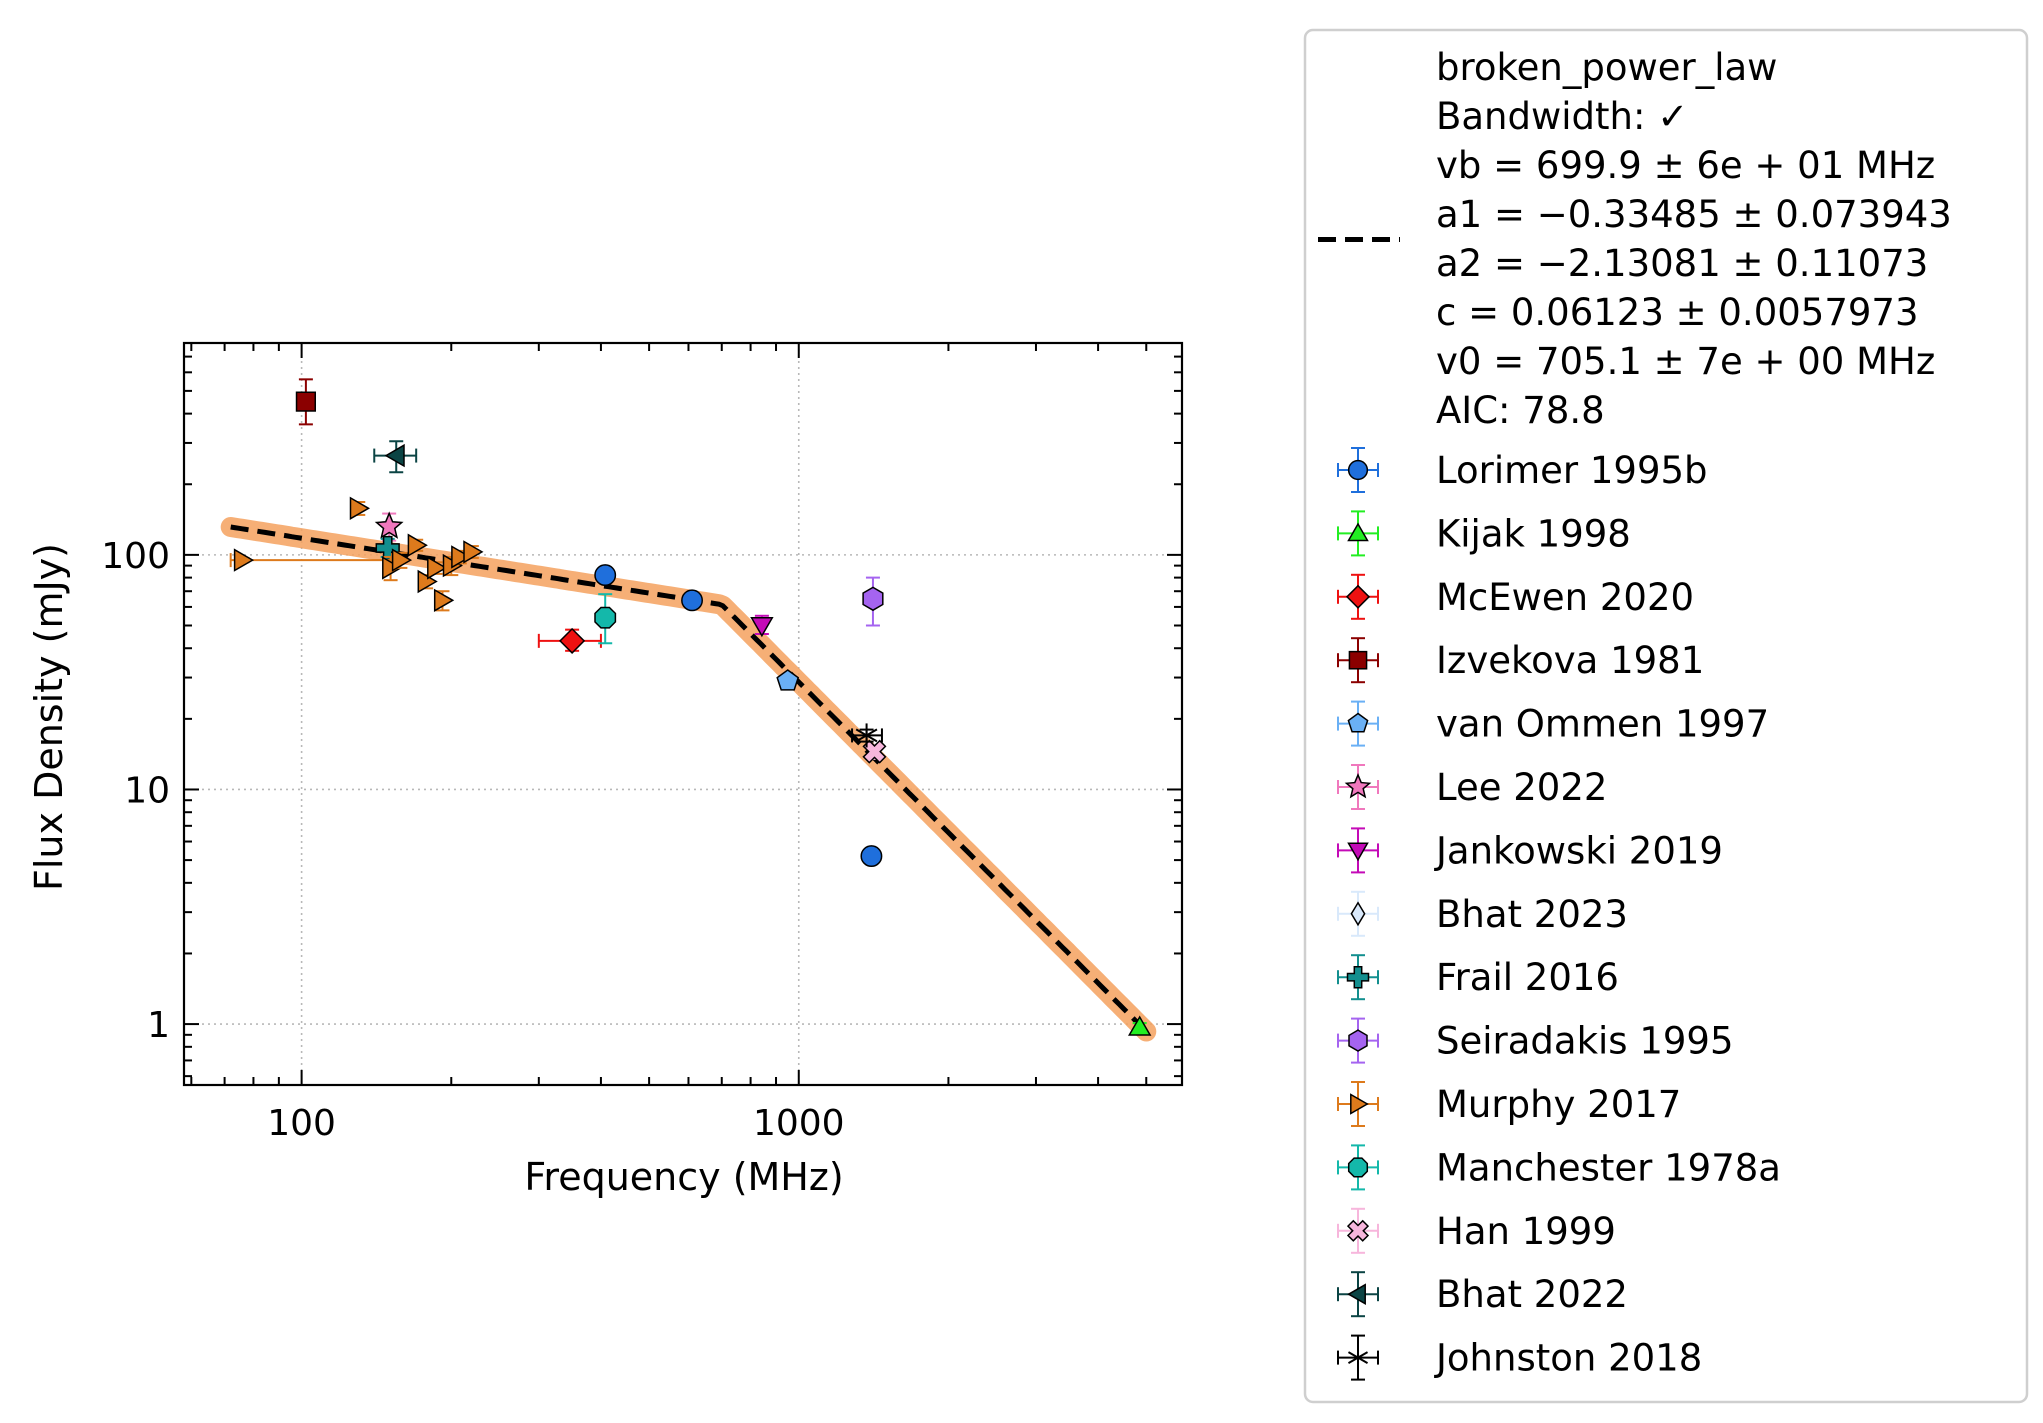 This screenshot has height=1423, width=2043. Describe the element at coordinates (1521, 787) in the screenshot. I see `legend-label: Lee 2022` at that location.